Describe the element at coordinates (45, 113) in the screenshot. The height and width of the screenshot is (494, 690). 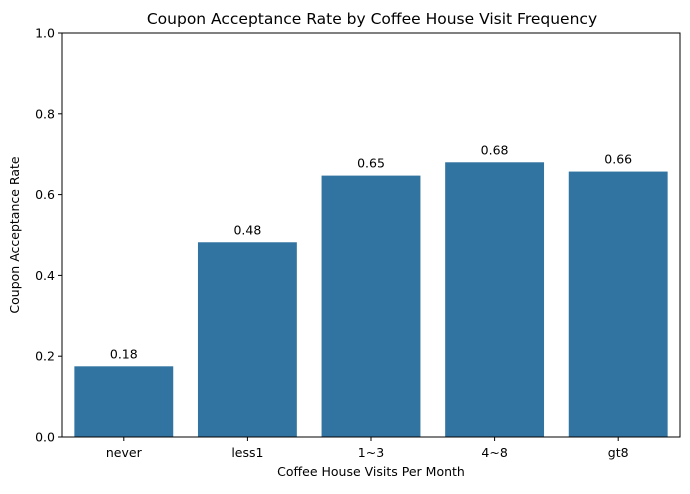
I see `y-tick-label-4: 0.8` at that location.